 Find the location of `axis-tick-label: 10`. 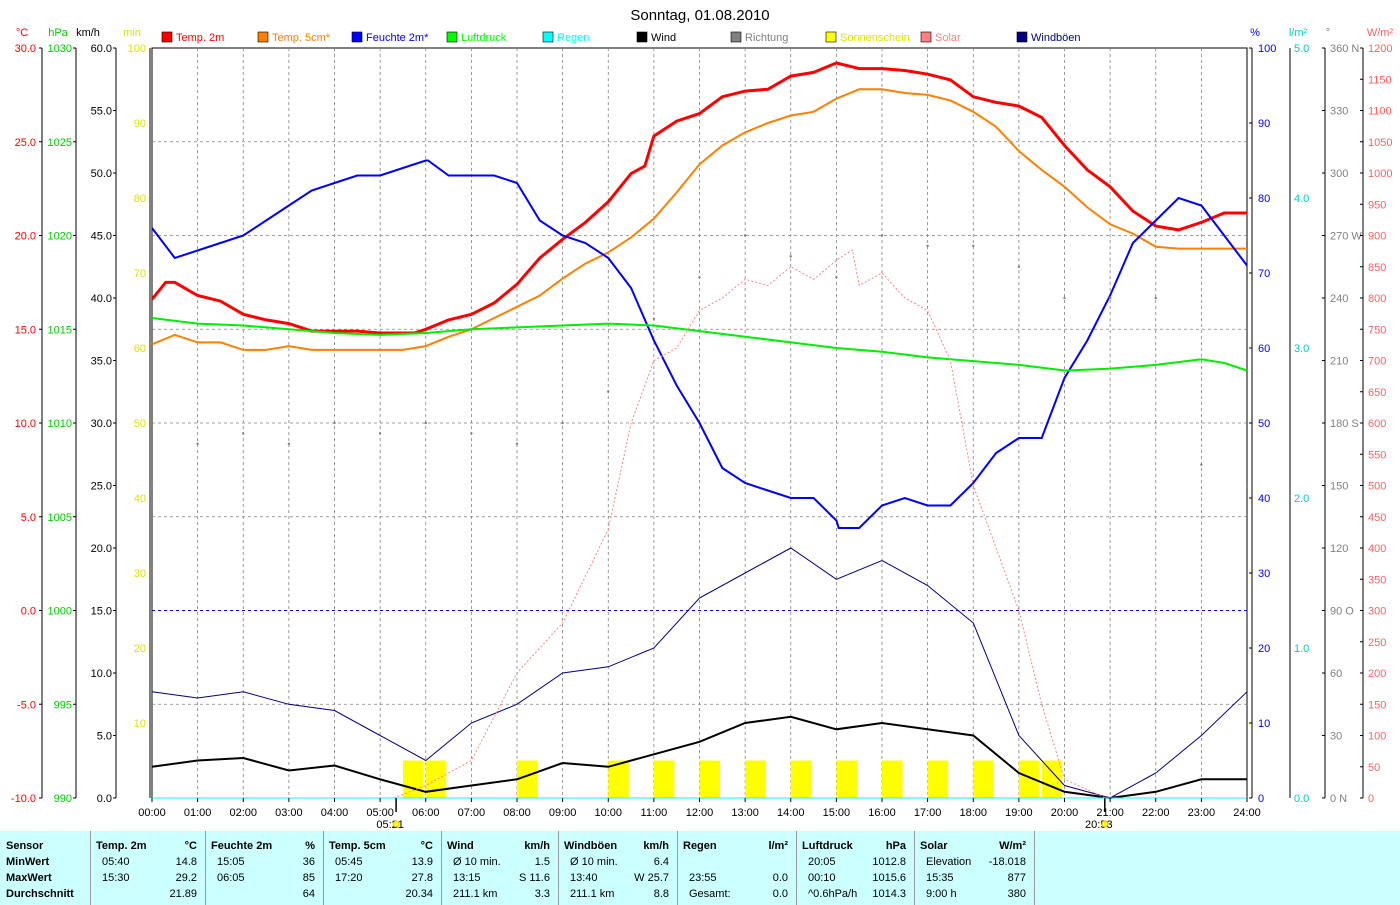

axis-tick-label: 10 is located at coordinates (140, 724).